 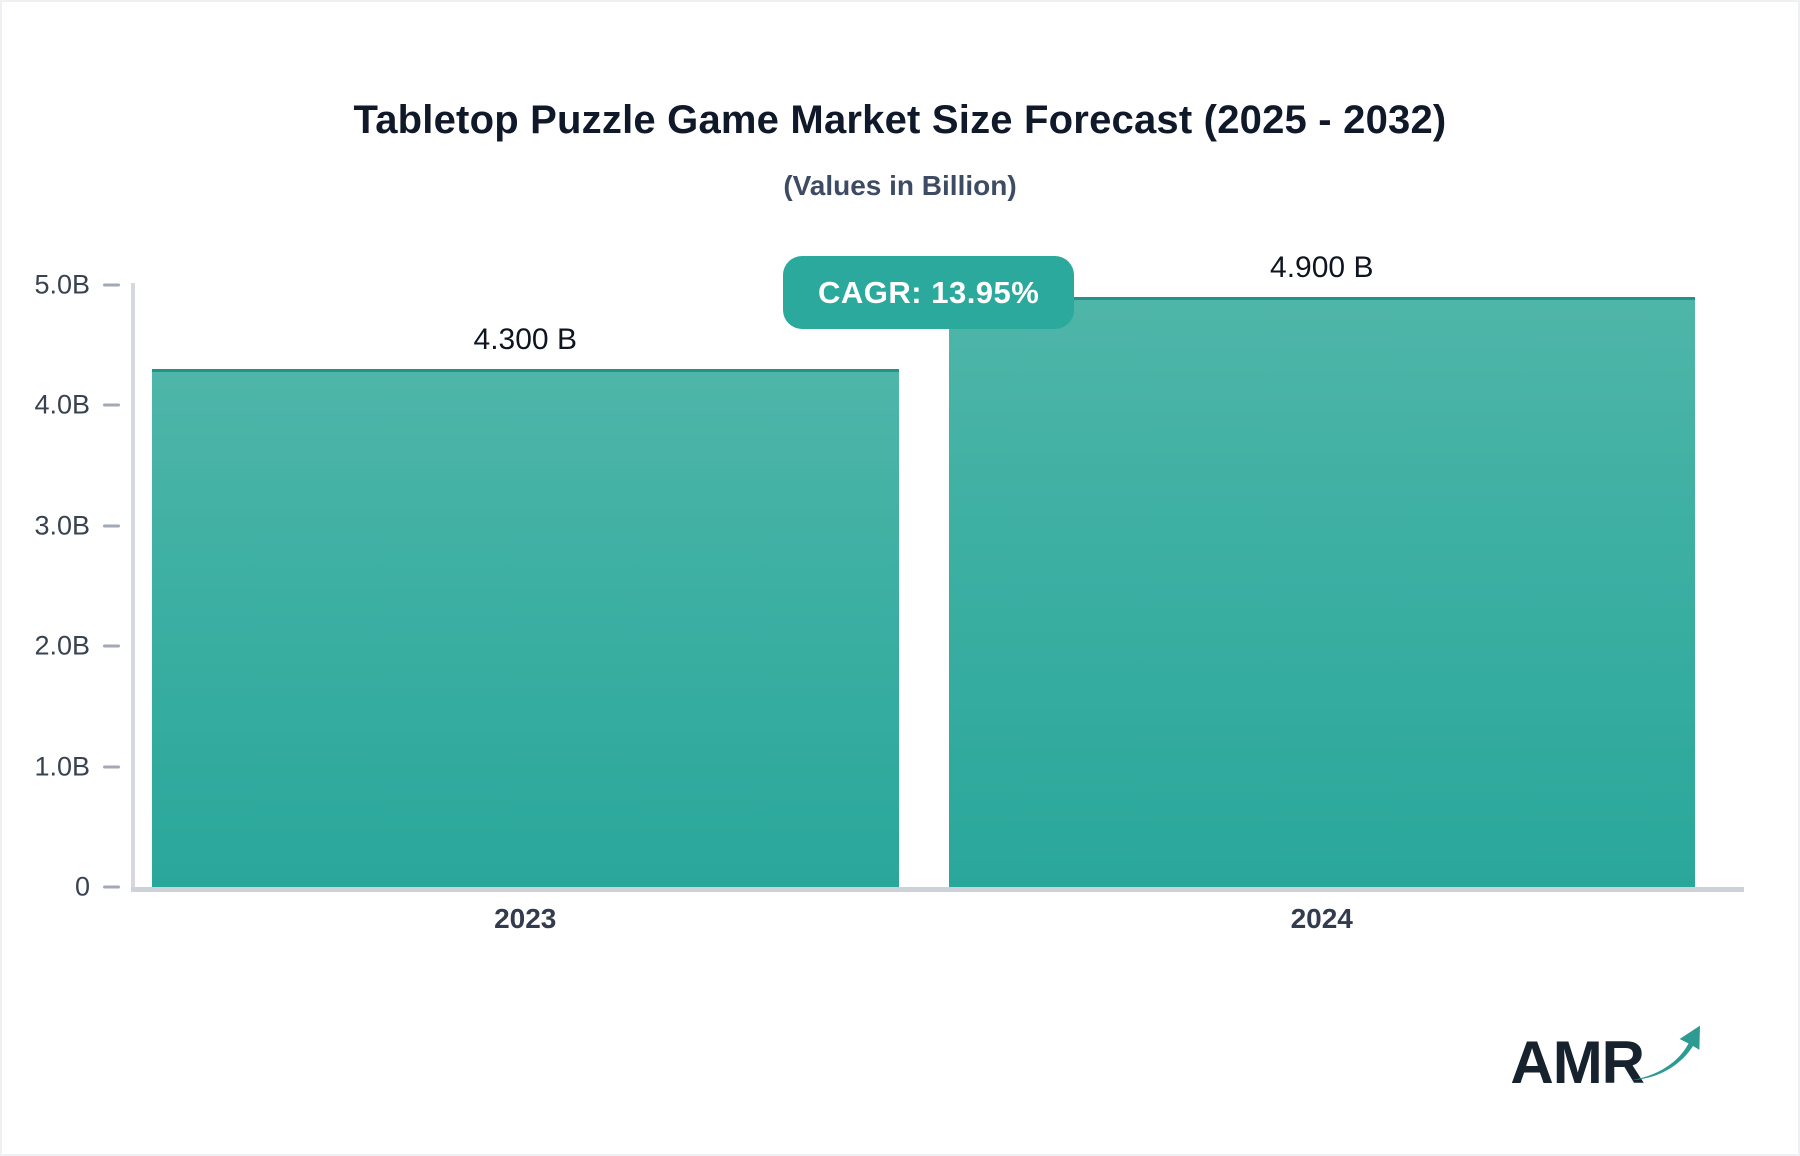 I want to click on y-tick: 1.0B, so click(x=61, y=766).